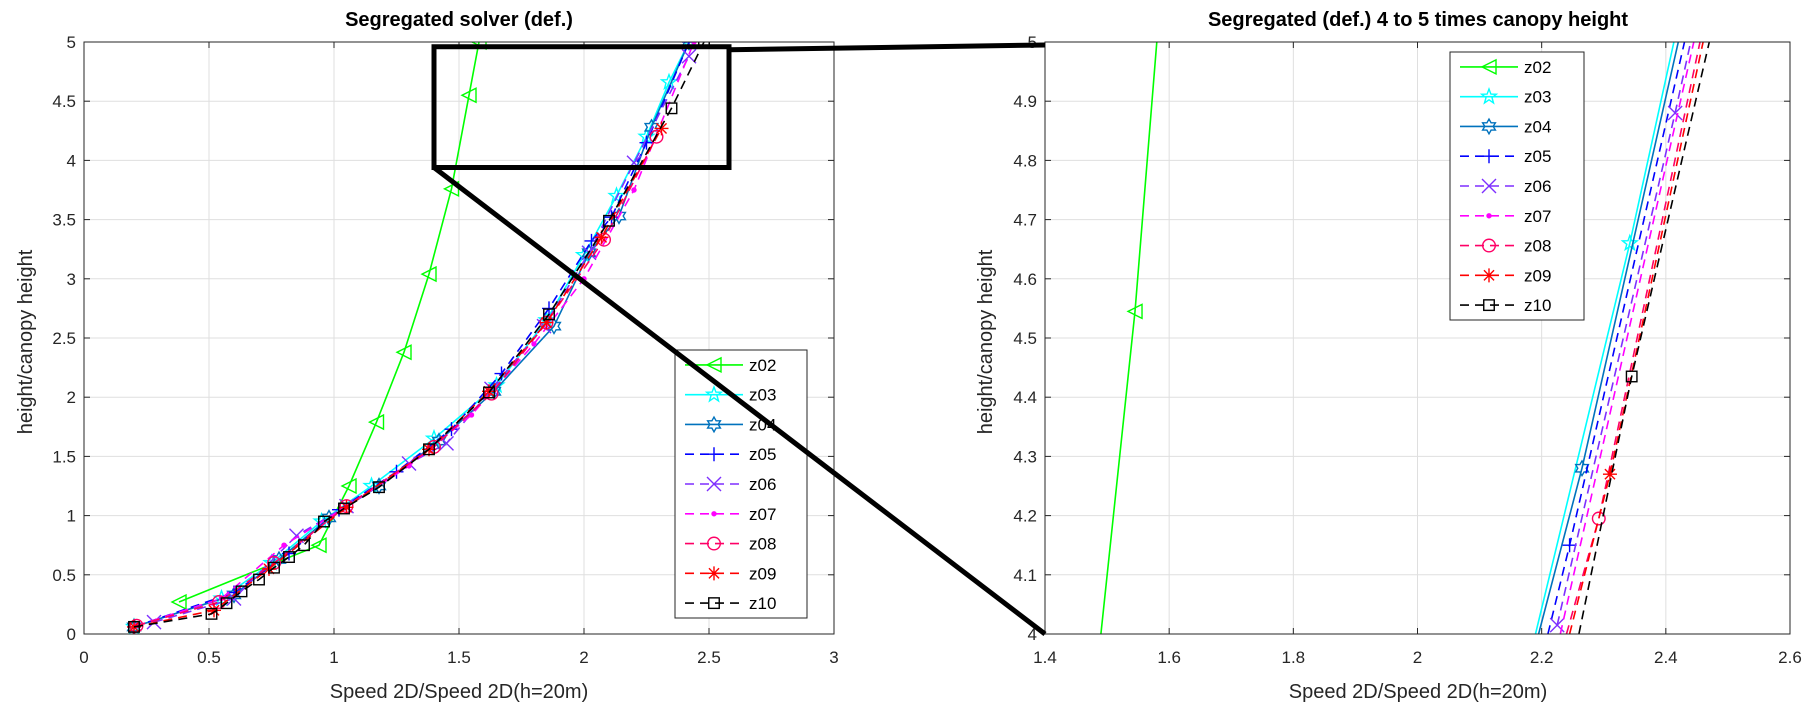 The width and height of the screenshot is (1820, 703). What do you see at coordinates (581, 107) in the screenshot?
I see `zoom-rectangle` at bounding box center [581, 107].